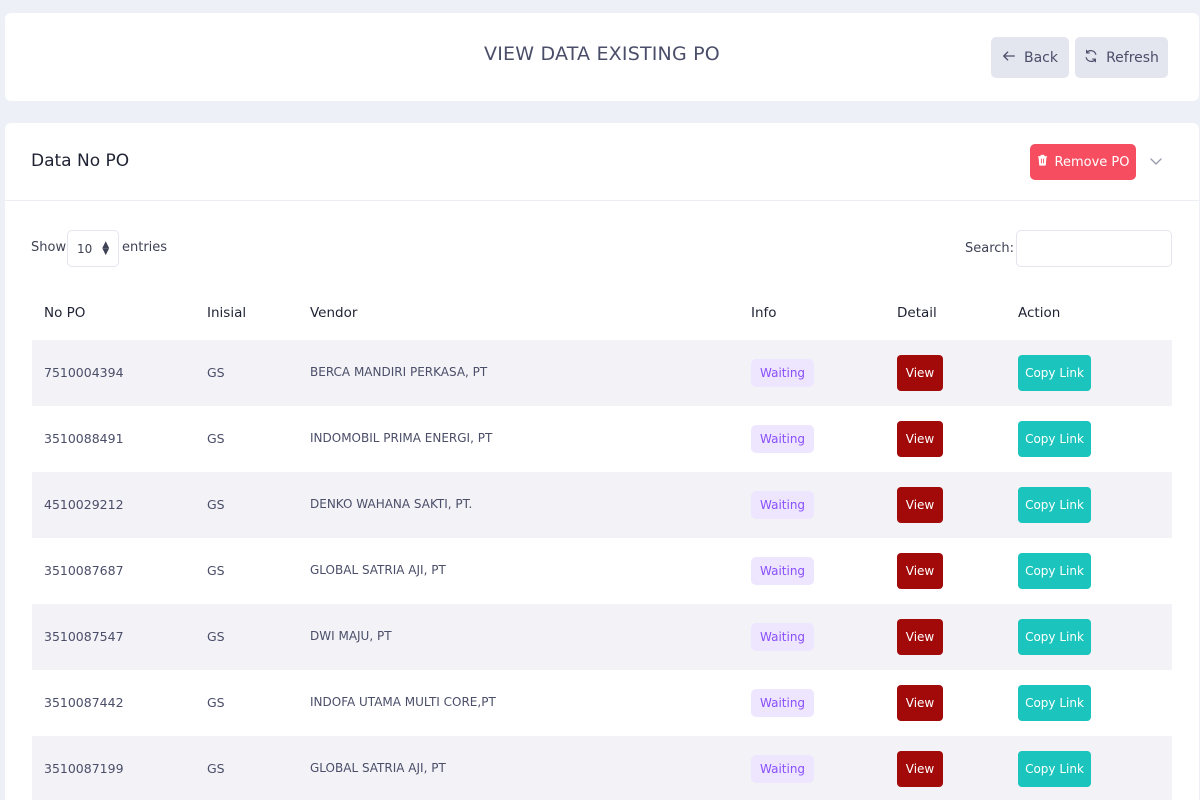 Image resolution: width=1200 pixels, height=800 pixels. Describe the element at coordinates (602, 311) in the screenshot. I see `table-header: No PO Inisial Vendor Info Detail Action` at that location.